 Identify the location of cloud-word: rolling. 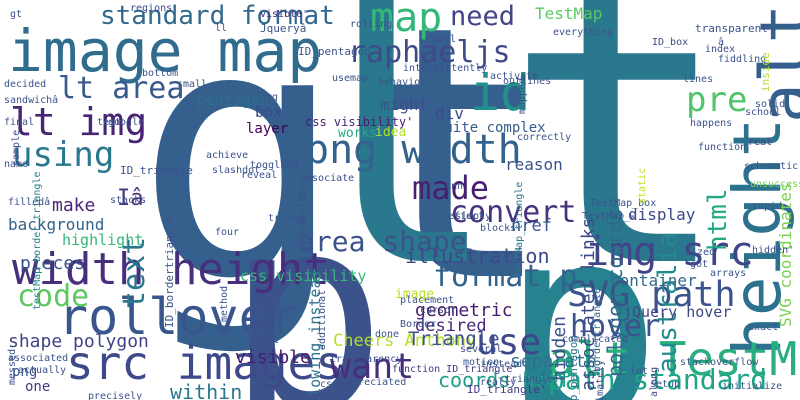
(371, 24).